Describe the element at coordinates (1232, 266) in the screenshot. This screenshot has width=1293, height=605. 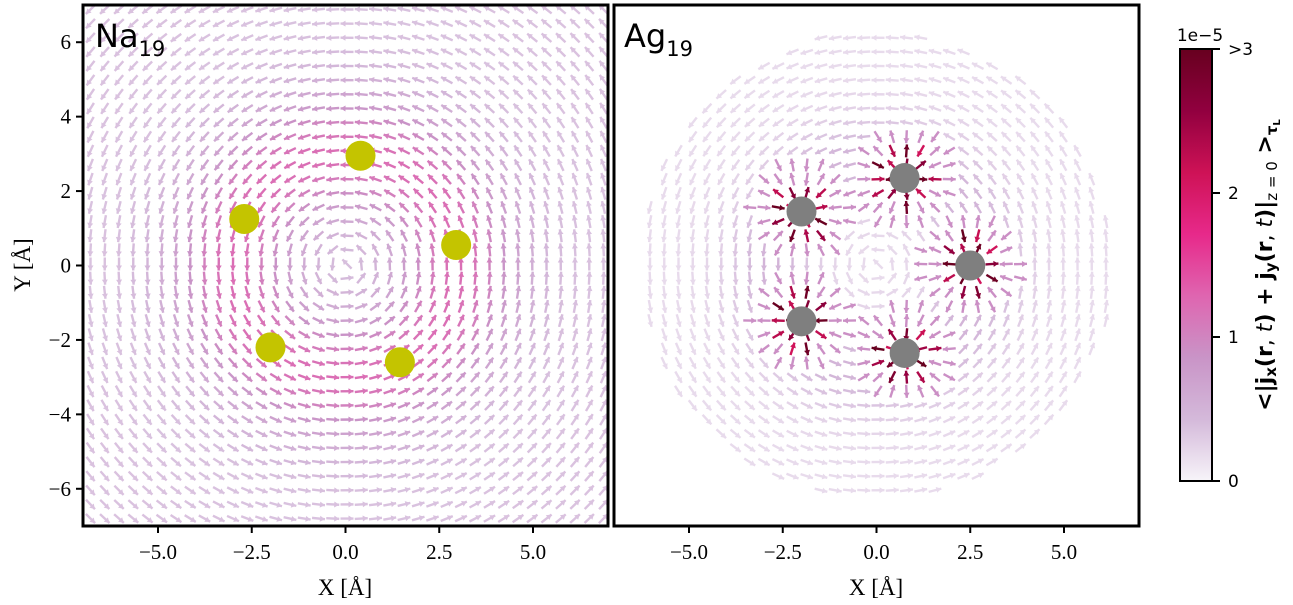
I see `colorbar-ticks: 012>3` at that location.